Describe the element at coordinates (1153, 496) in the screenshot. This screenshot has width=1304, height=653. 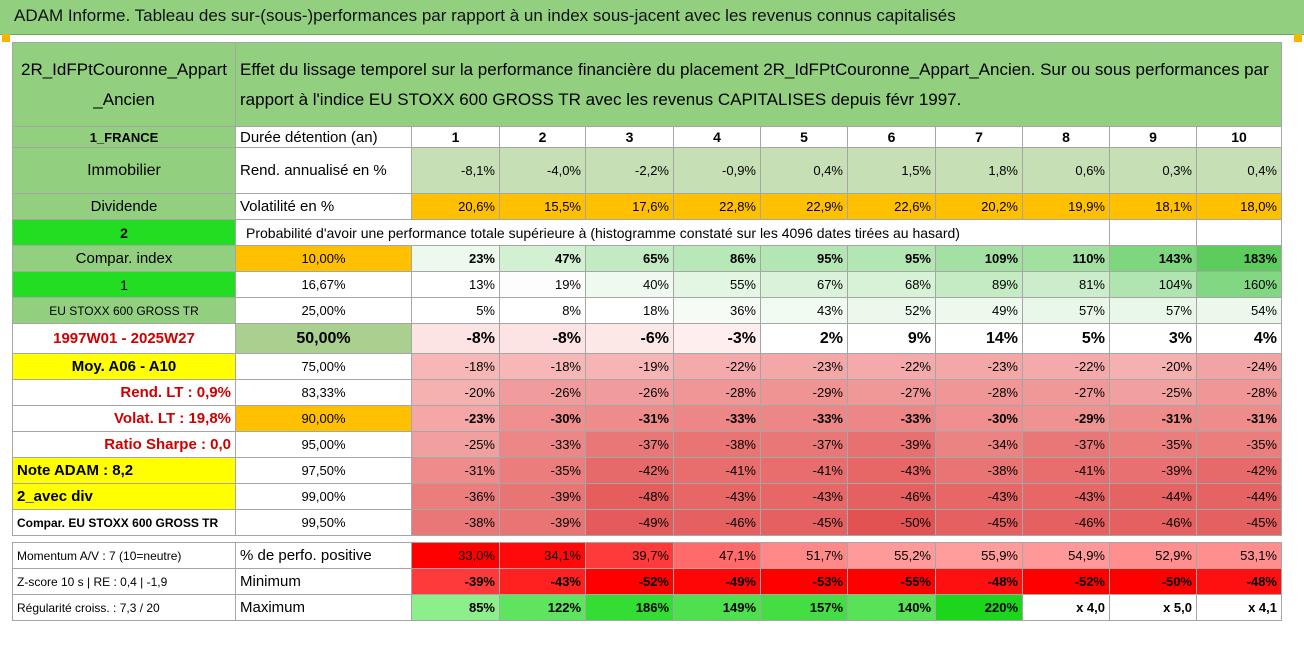
I see `percentile-value: -44%` at that location.